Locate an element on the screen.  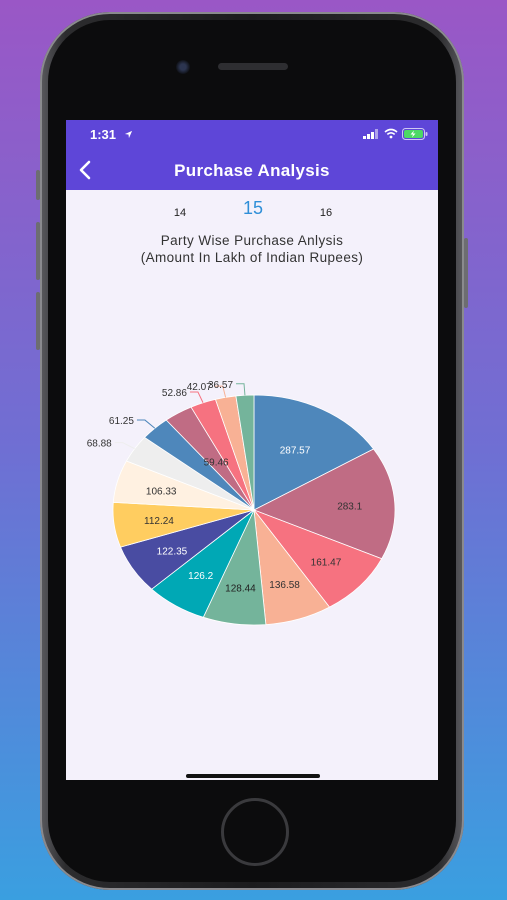
slice-label-5: 128.44 is located at coordinates (240, 588).